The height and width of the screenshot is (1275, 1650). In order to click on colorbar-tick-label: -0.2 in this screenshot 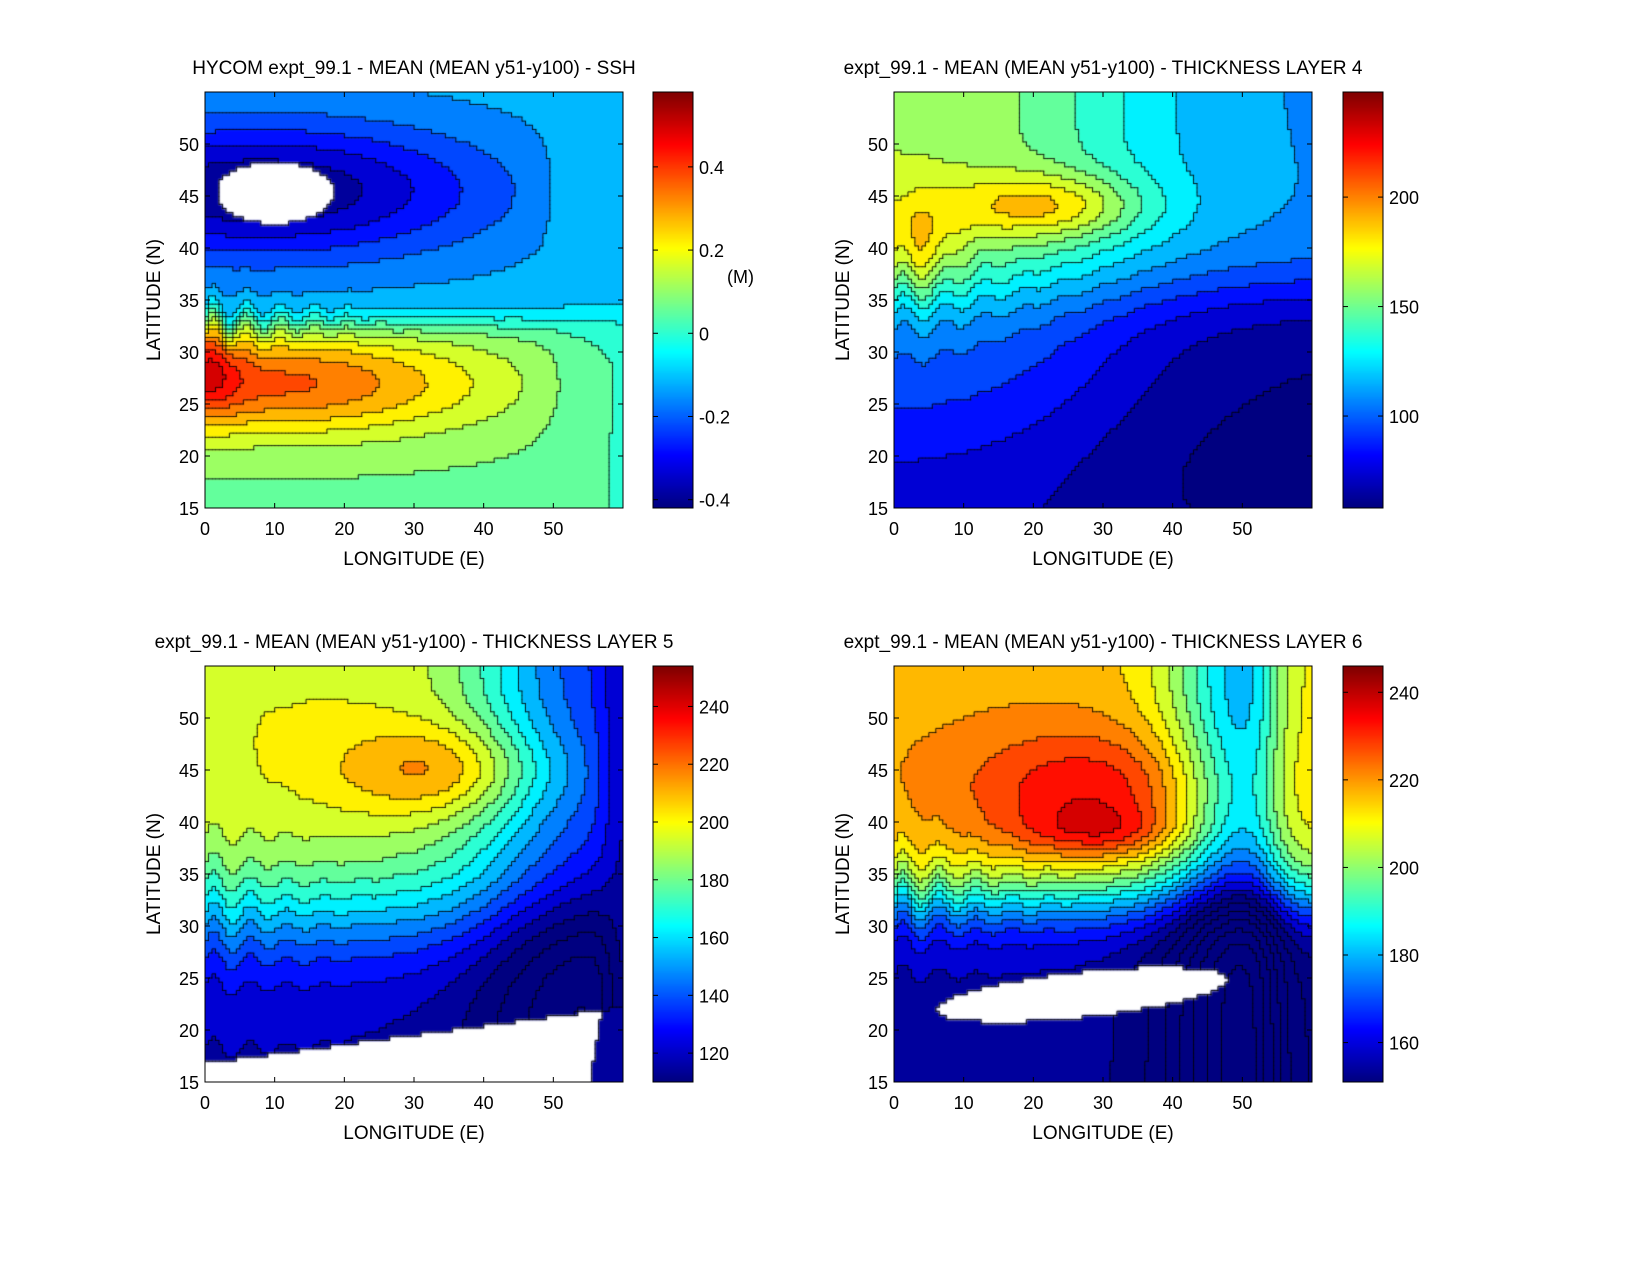, I will do `click(714, 417)`.